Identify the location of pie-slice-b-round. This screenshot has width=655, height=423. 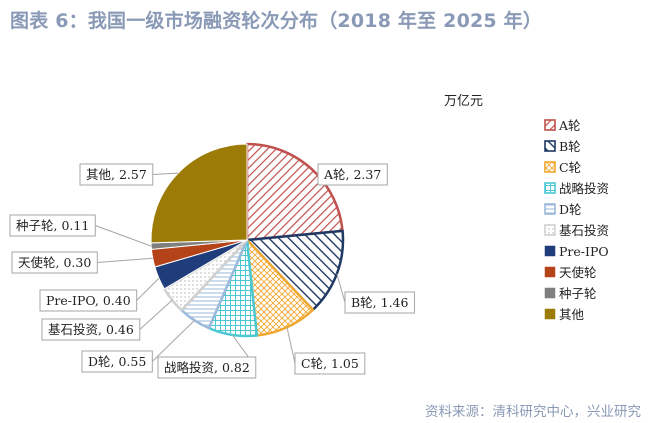
(295, 270).